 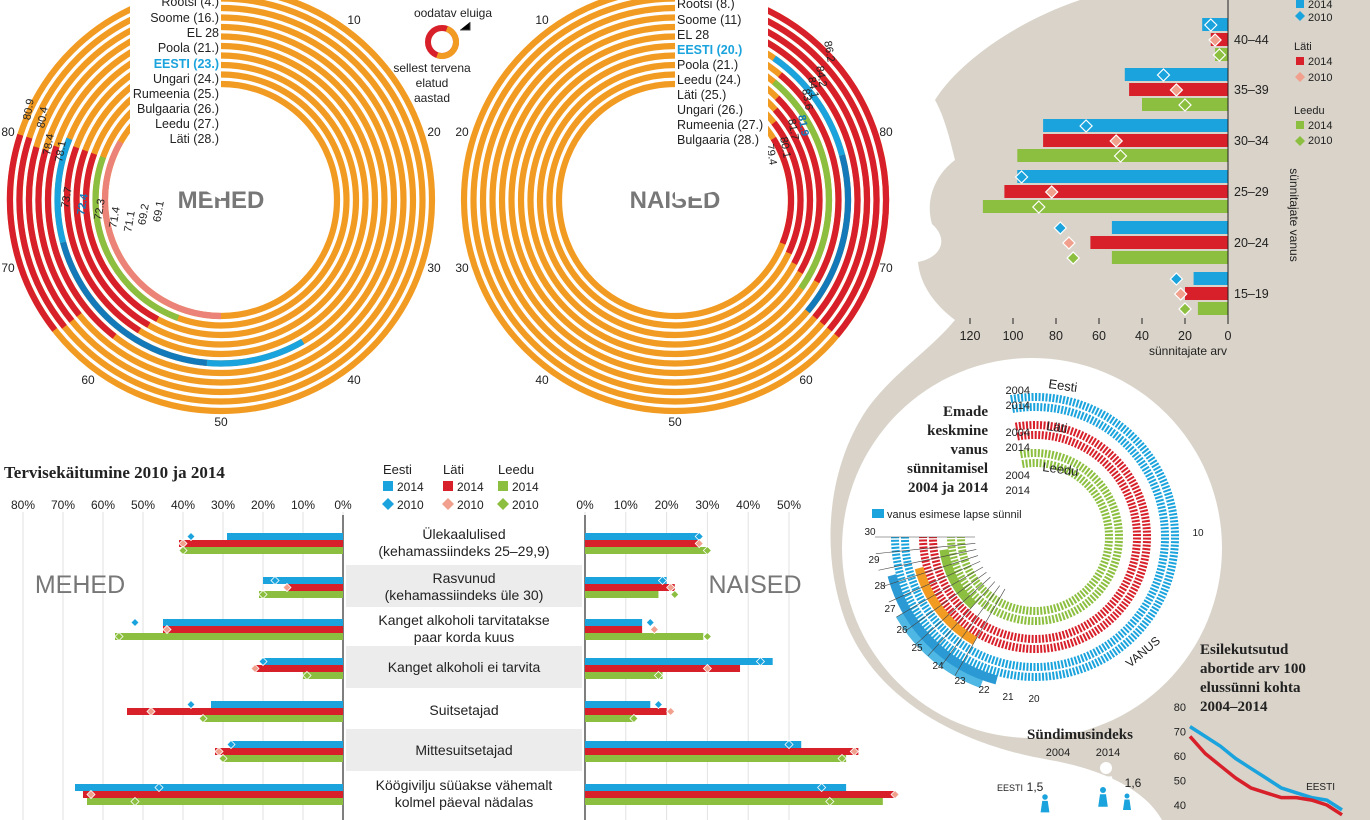 What do you see at coordinates (88, 380) in the screenshot?
I see `men-tick: 60` at bounding box center [88, 380].